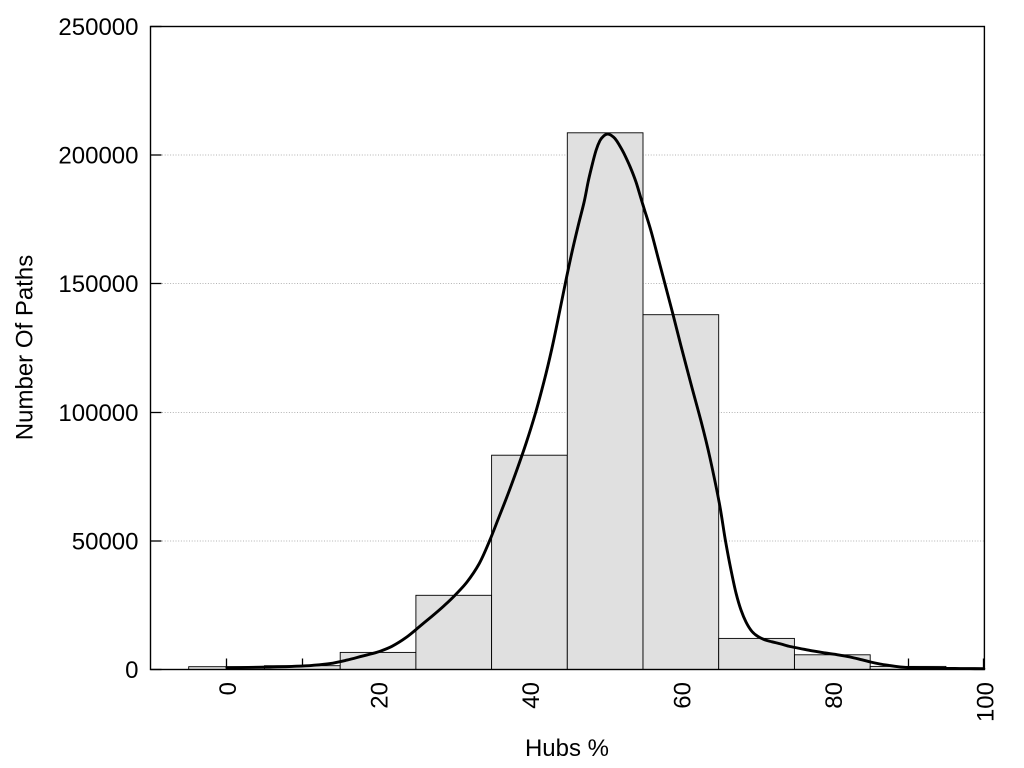 This screenshot has width=1024, height=768. What do you see at coordinates (531, 695) in the screenshot?
I see `svg-text: 40` at bounding box center [531, 695].